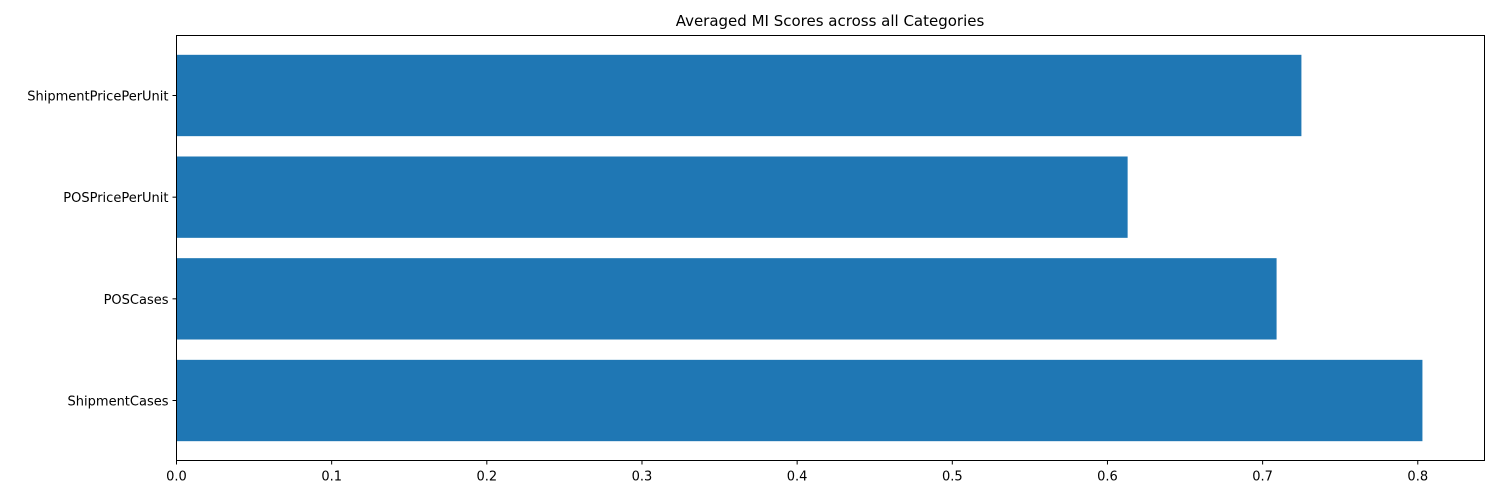 This screenshot has height=504, width=1500. What do you see at coordinates (115, 198) in the screenshot?
I see `y-tick-label-pospriceperunit: POSPricePerUnit` at bounding box center [115, 198].